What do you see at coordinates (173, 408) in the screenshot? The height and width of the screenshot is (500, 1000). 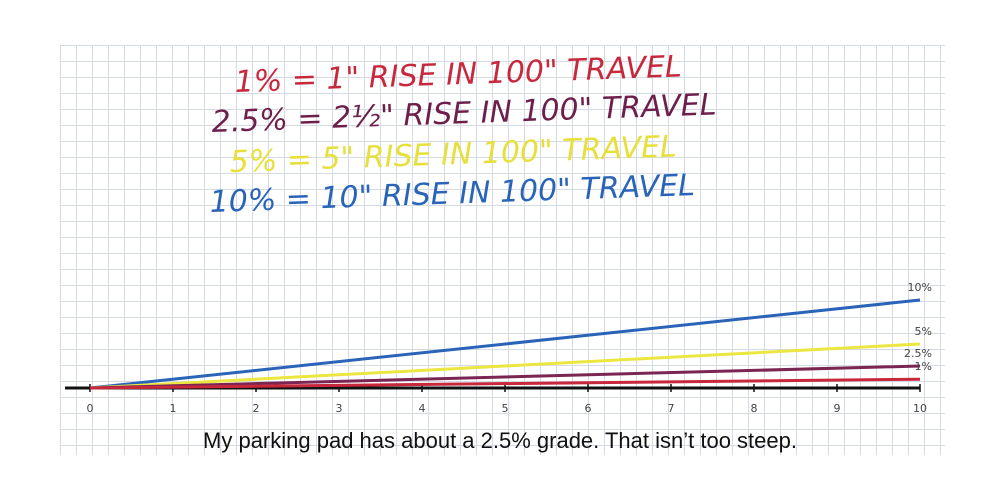 I see `x-tick-label: 1` at bounding box center [173, 408].